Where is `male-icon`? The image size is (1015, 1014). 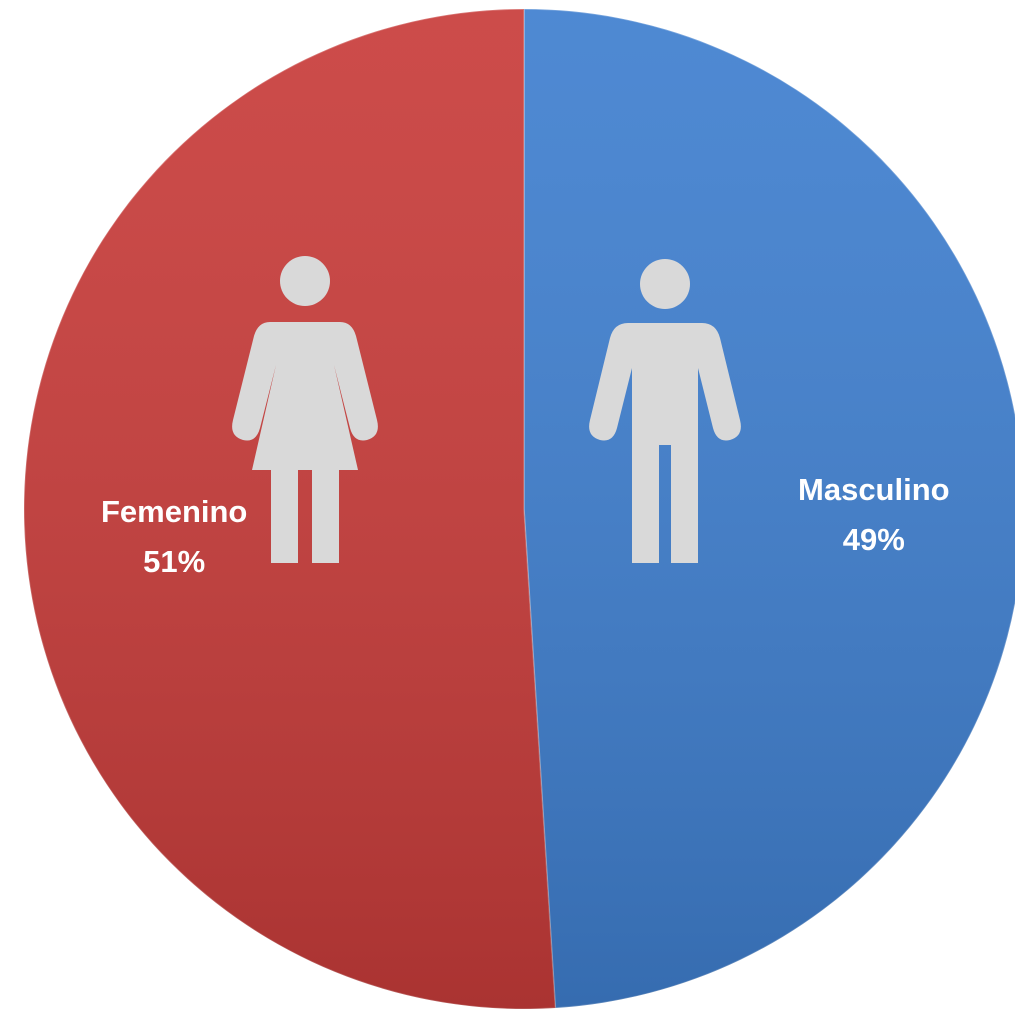 male-icon is located at coordinates (665, 411).